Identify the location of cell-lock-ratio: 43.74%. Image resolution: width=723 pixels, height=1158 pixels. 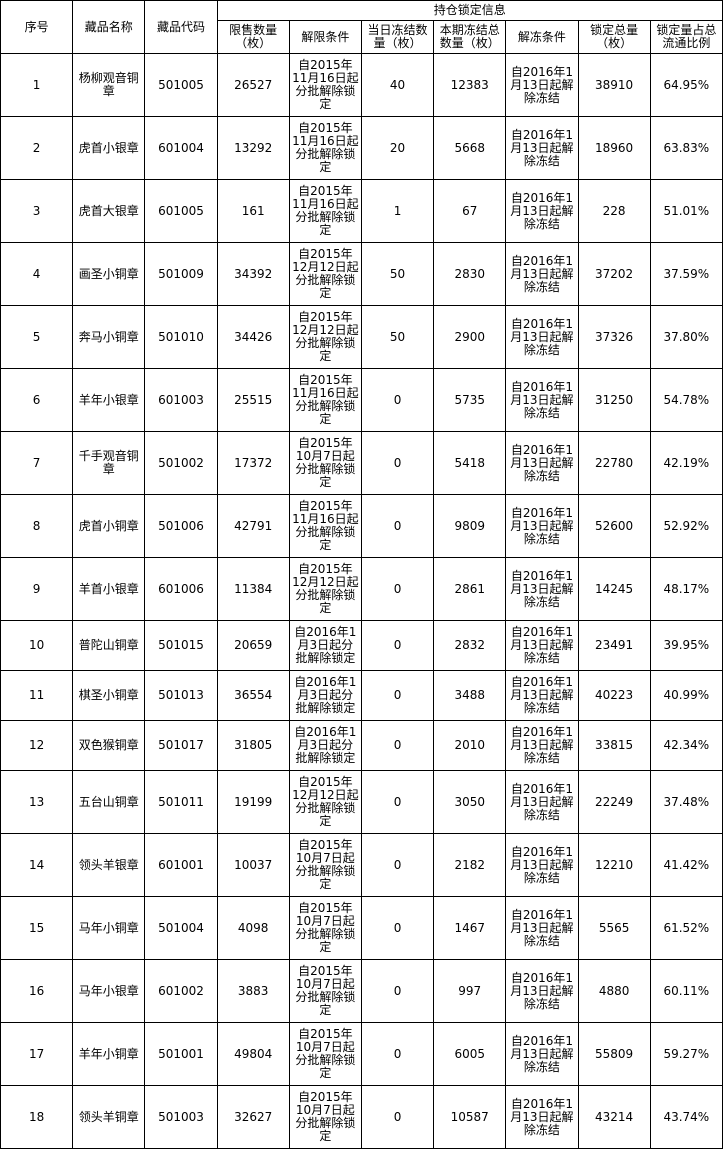
(686, 1117).